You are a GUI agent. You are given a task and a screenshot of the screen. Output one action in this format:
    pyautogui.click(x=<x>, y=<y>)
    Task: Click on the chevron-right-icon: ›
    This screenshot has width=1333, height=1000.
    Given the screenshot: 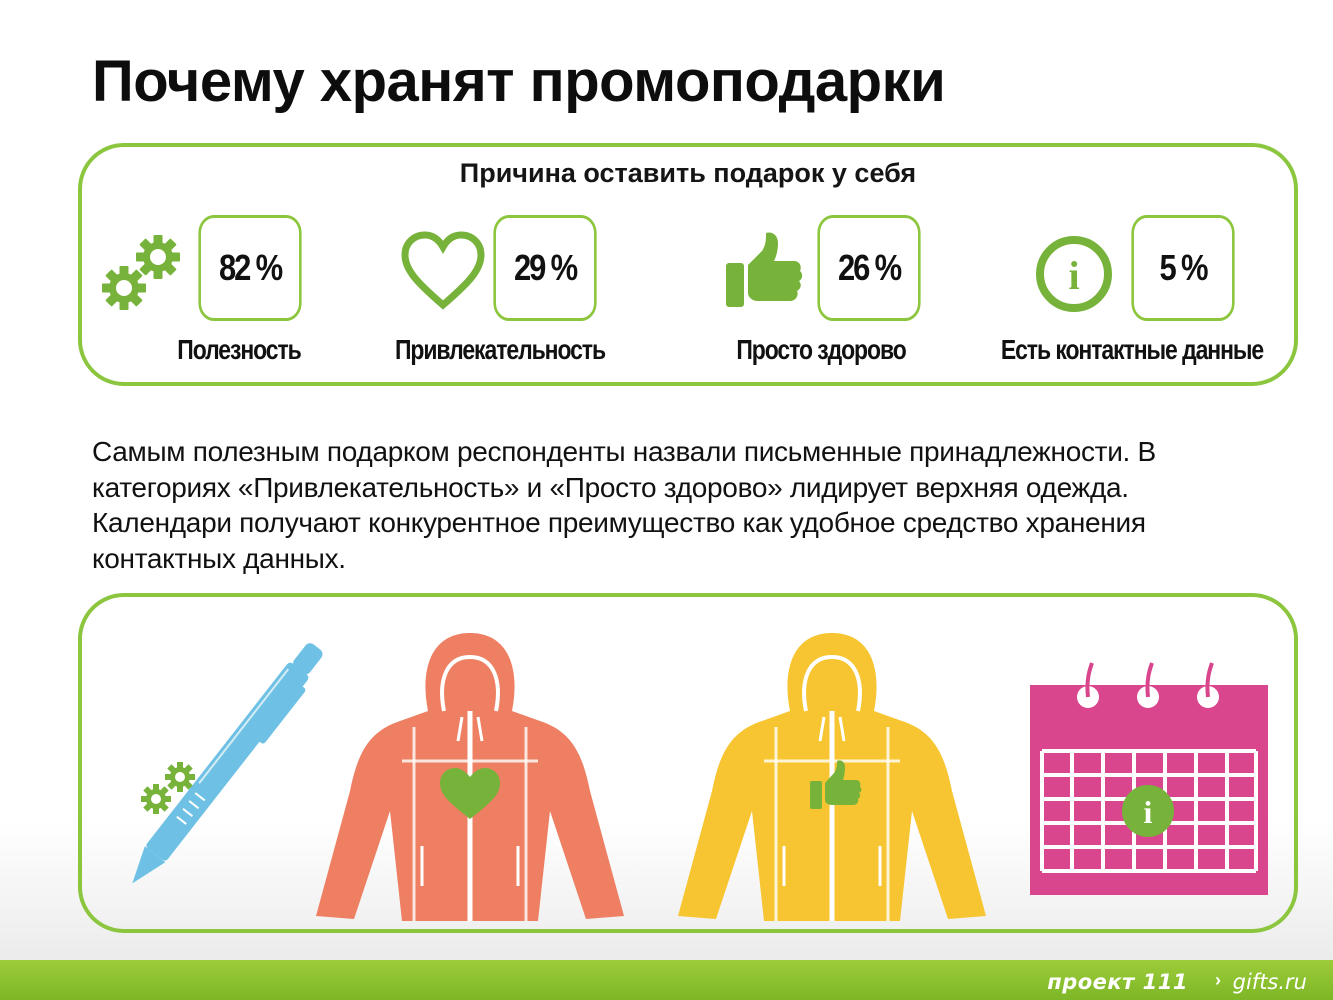 What is the action you would take?
    pyautogui.click(x=1218, y=980)
    